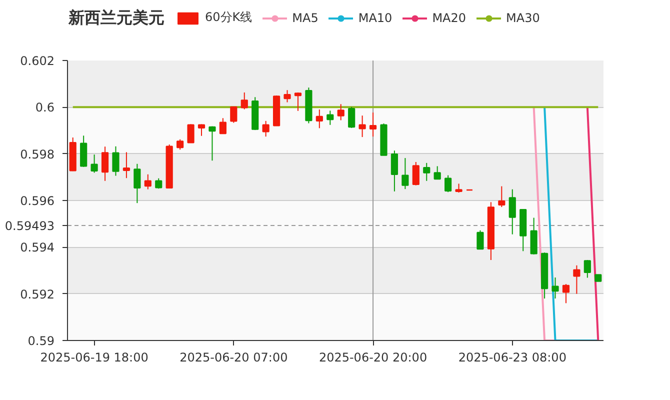  Describe the element at coordinates (228, 17) in the screenshot. I see `legend-label: 60分K线` at that location.